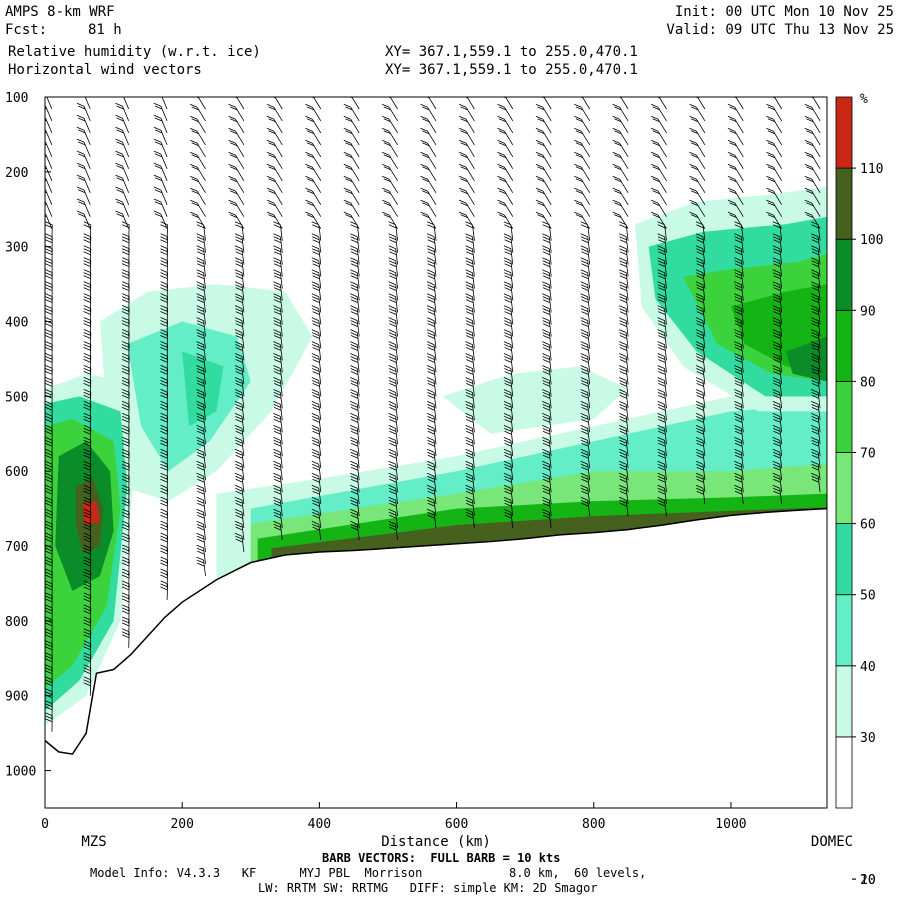 This screenshot has width=900, height=900. Describe the element at coordinates (16, 622) in the screenshot. I see `y-tick-label-800: 800` at that location.